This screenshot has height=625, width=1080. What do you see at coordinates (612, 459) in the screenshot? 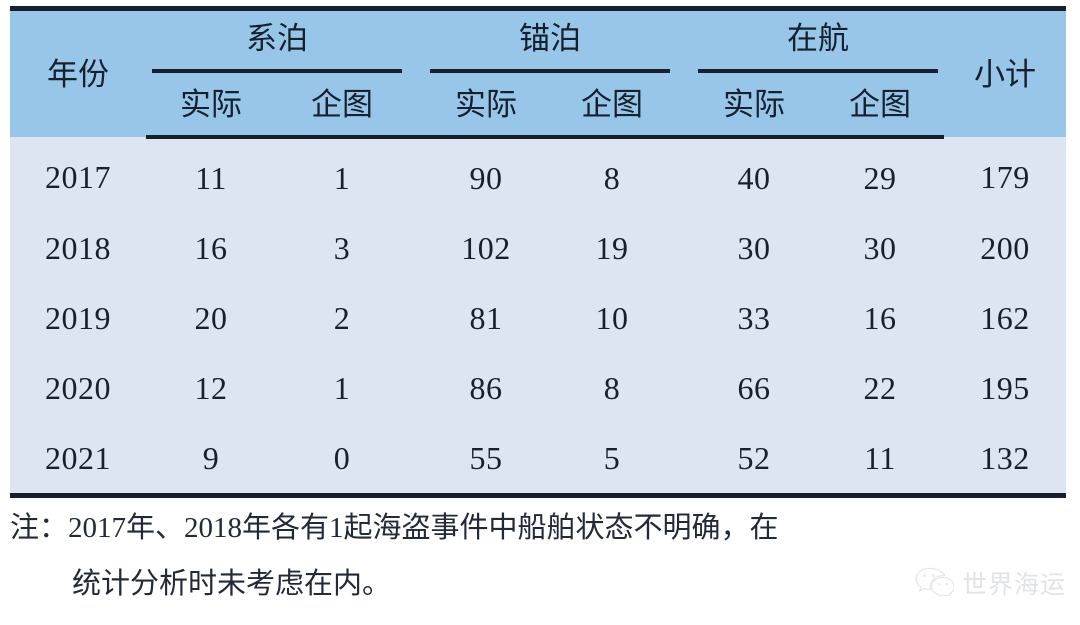
I see `cell-anchored-attempt: 5` at bounding box center [612, 459].